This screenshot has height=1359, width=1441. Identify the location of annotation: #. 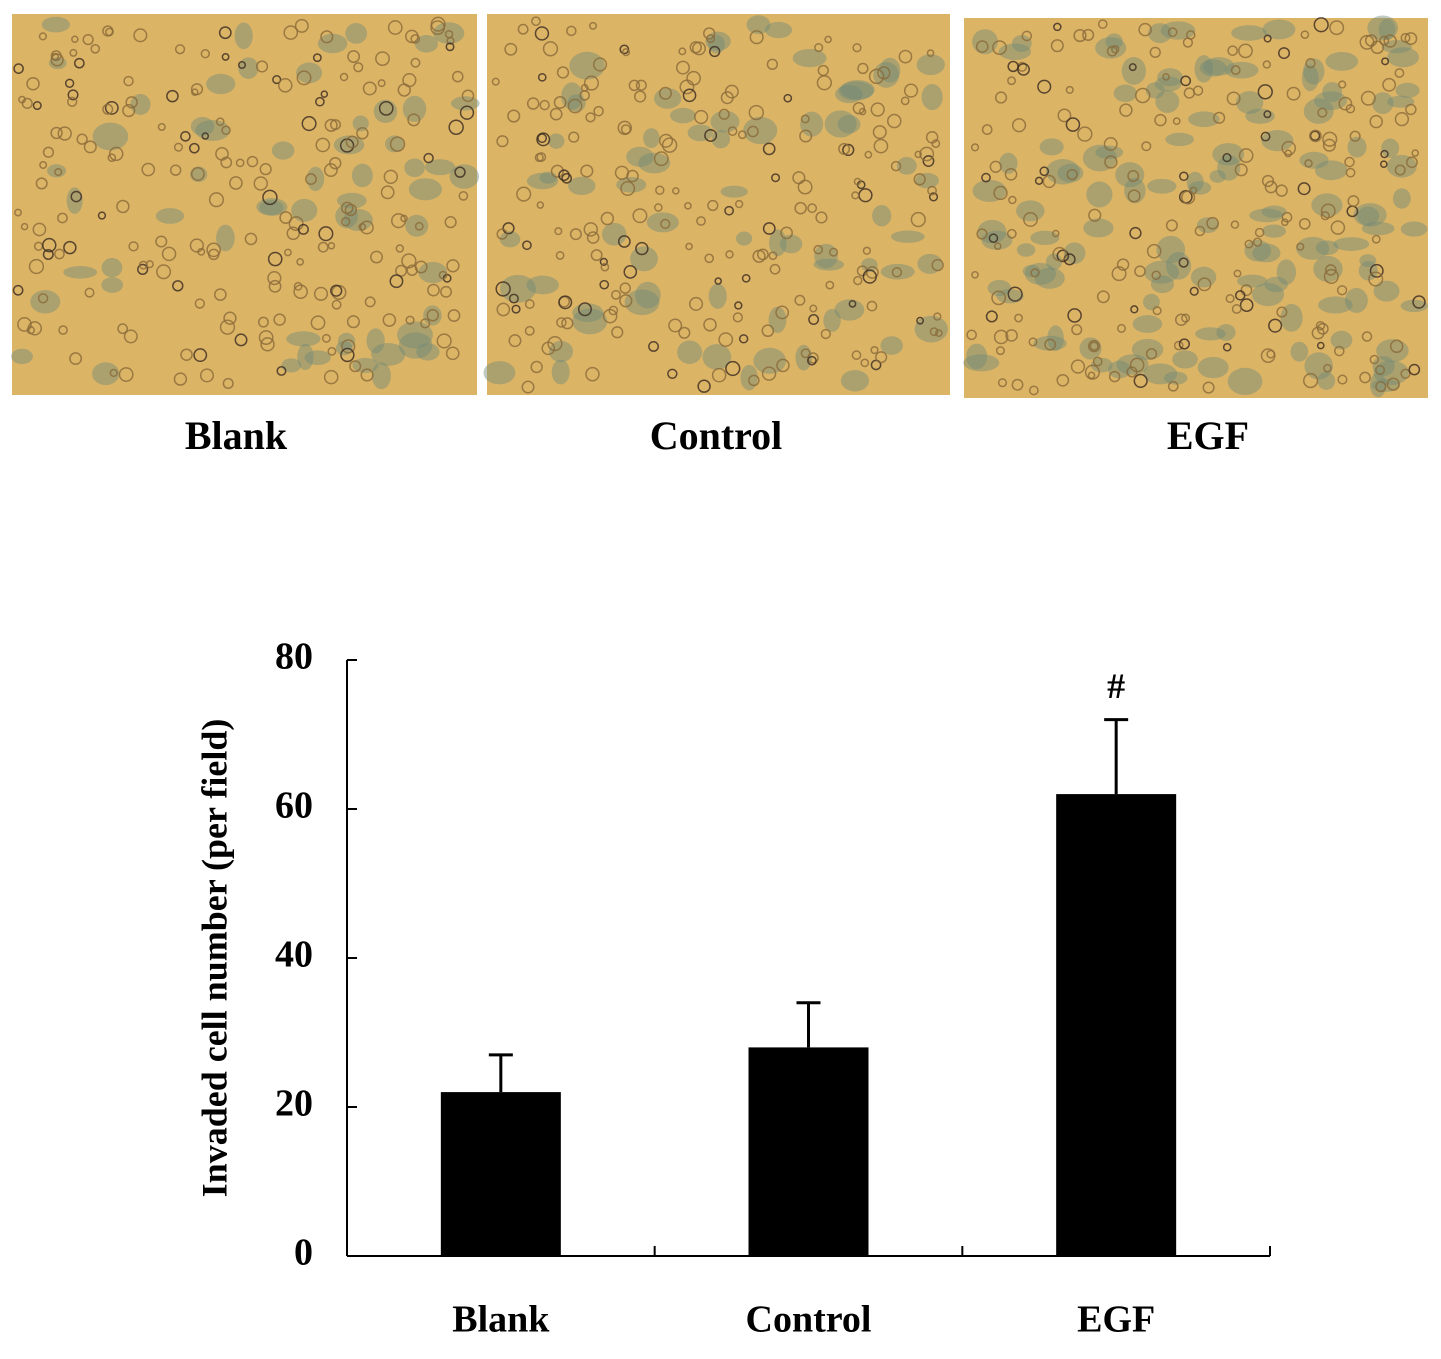
(1116, 686).